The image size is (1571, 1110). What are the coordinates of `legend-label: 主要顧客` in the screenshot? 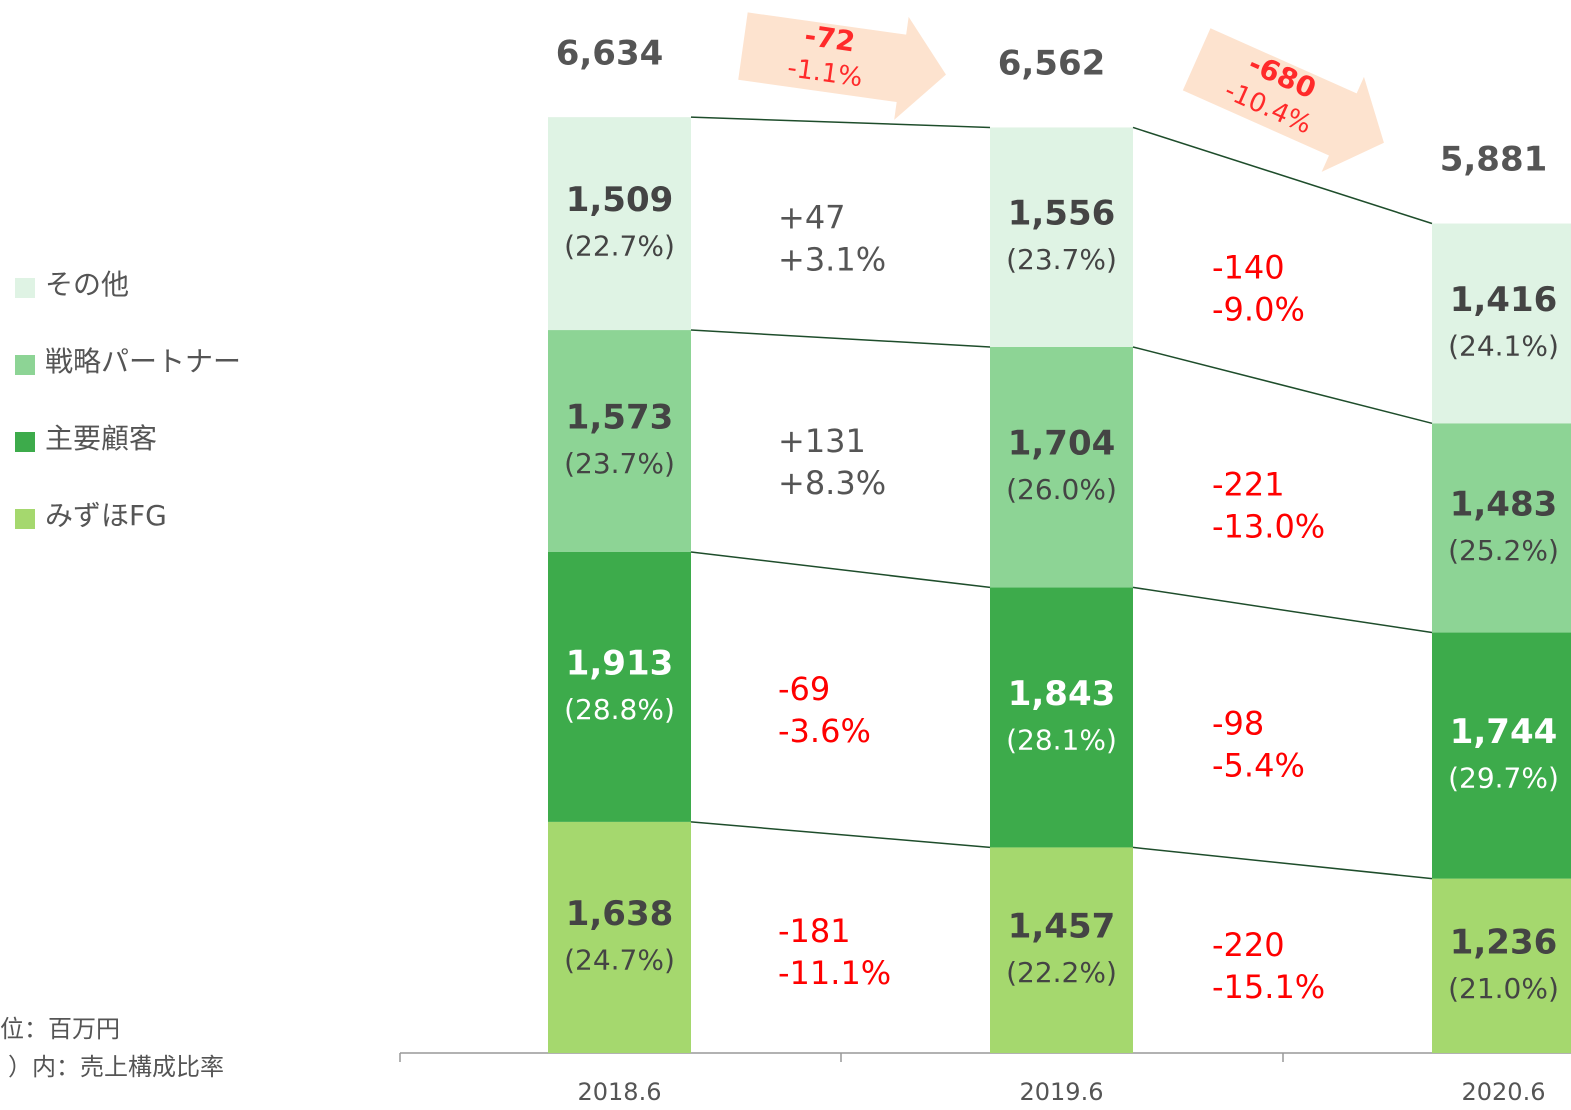 It's located at (101, 438).